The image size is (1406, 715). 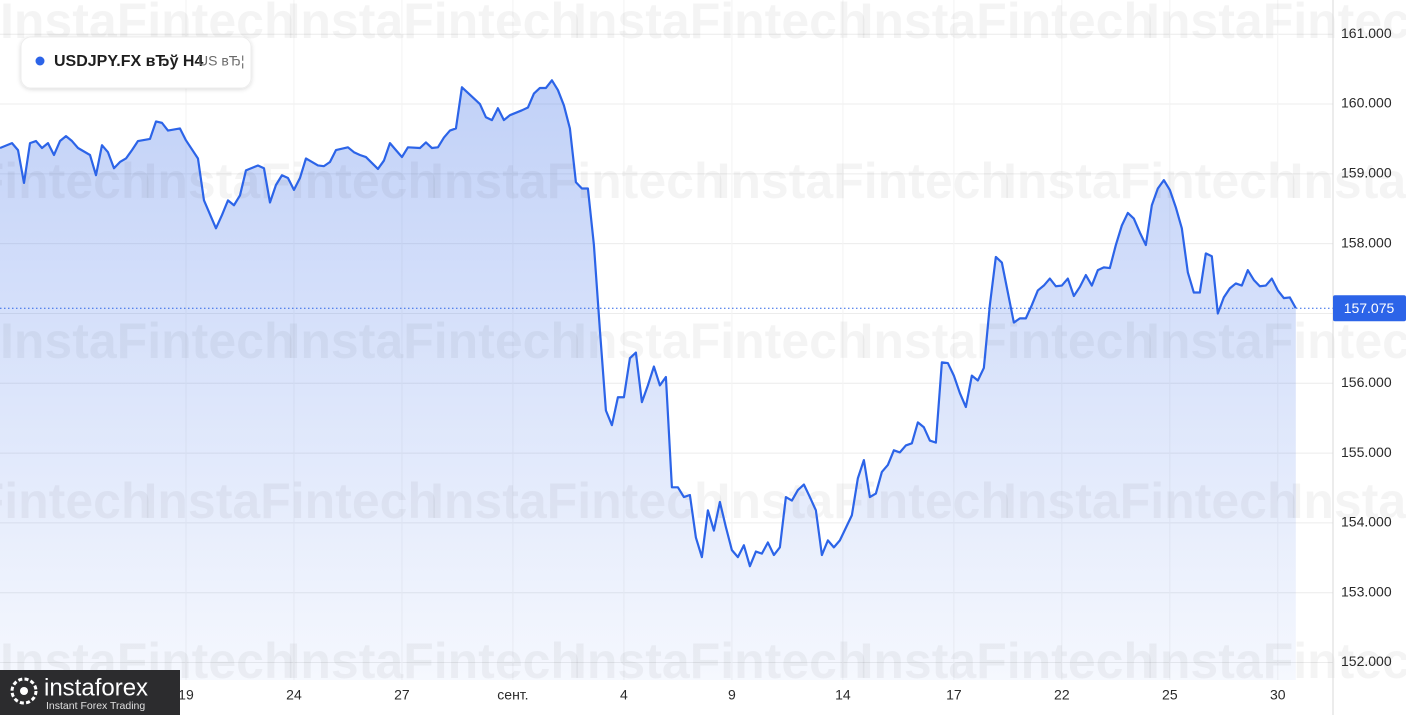 What do you see at coordinates (186, 695) in the screenshot?
I see `x-tick-label: 19` at bounding box center [186, 695].